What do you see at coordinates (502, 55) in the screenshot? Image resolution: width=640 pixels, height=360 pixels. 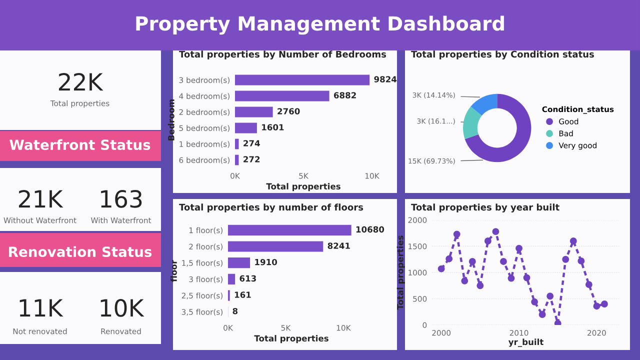 I see `chart-title: Total properties by Condition status` at bounding box center [502, 55].